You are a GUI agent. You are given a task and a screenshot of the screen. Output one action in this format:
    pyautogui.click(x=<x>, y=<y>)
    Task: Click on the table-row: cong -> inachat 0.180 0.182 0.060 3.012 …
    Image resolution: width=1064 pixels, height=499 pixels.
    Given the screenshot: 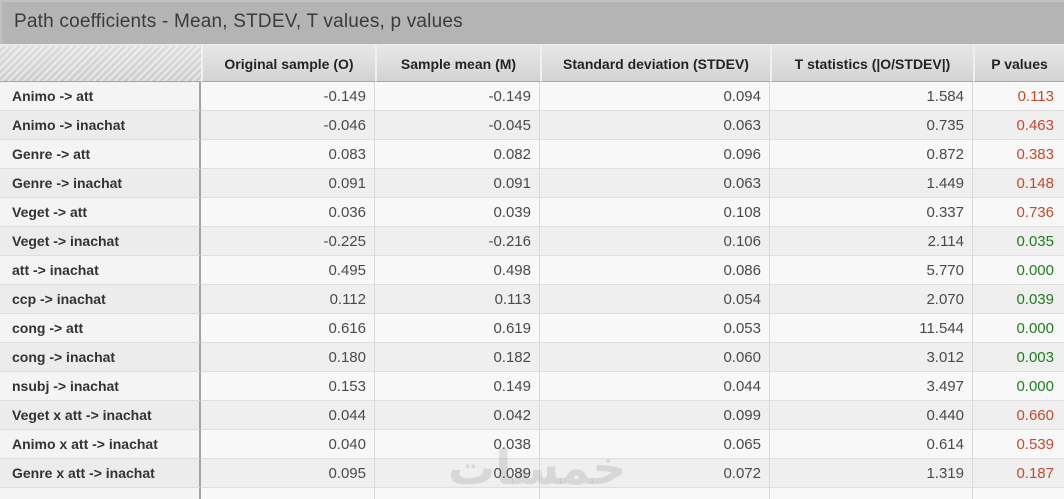 What is the action you would take?
    pyautogui.click(x=532, y=357)
    